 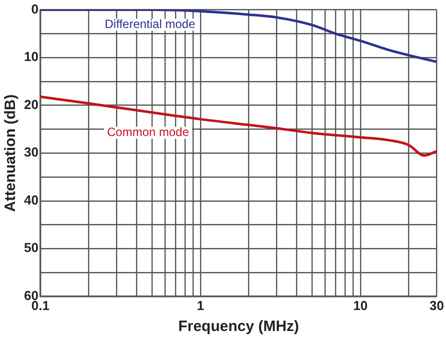 I want to click on series-label: Differential mode, so click(x=150, y=24).